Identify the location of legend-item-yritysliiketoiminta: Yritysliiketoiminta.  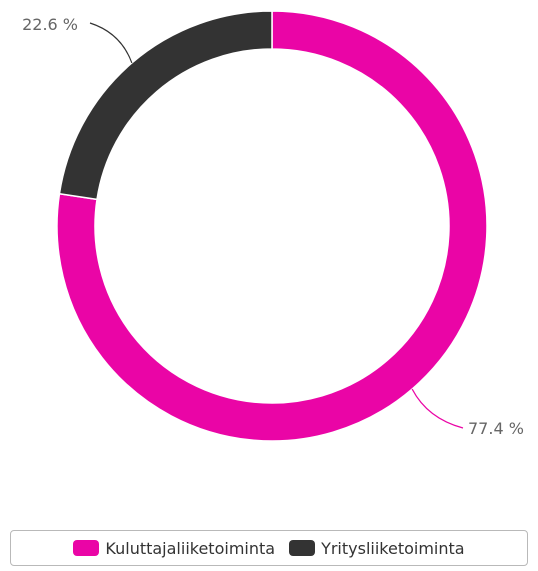
(377, 548).